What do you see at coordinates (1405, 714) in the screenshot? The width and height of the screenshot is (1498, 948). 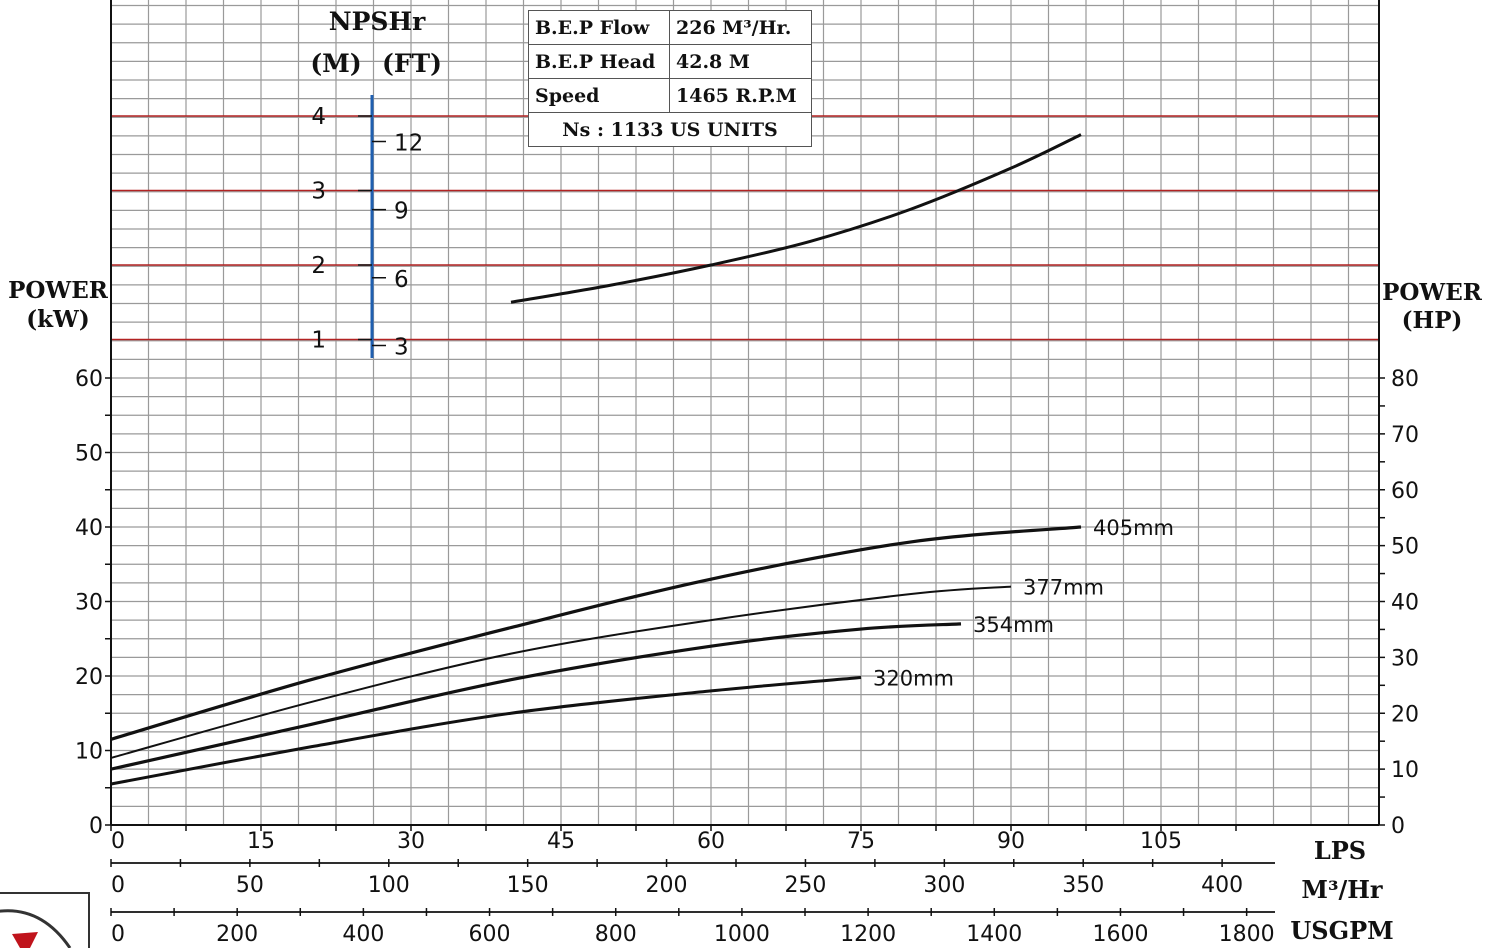 I see `hp-tick-label: 20` at bounding box center [1405, 714].